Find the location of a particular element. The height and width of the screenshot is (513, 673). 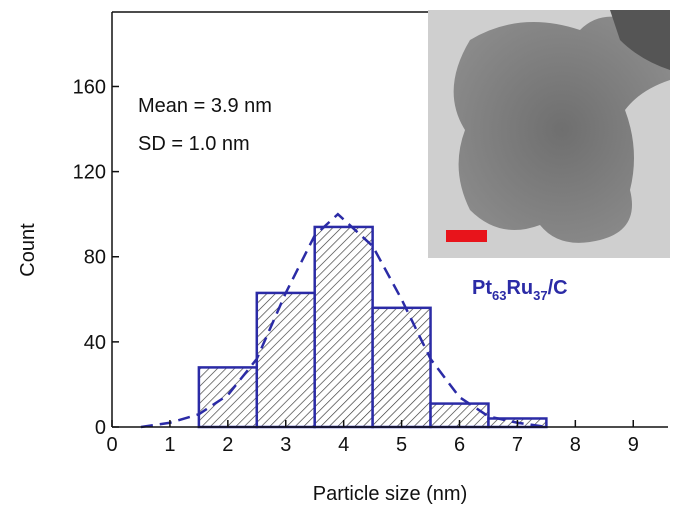

y-tick-label: 0 is located at coordinates (100, 428).